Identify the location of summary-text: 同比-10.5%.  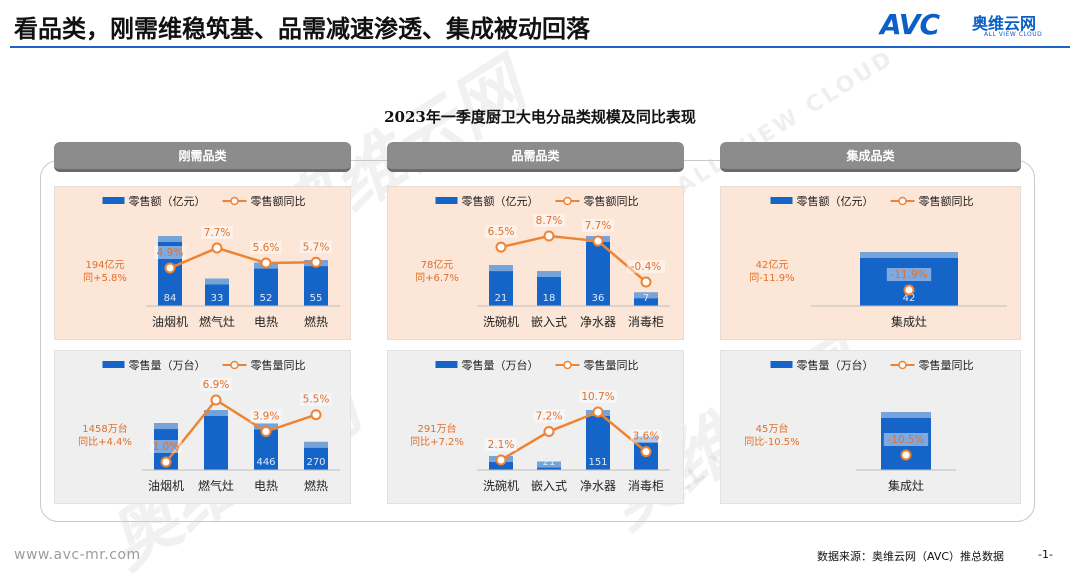
(771, 442).